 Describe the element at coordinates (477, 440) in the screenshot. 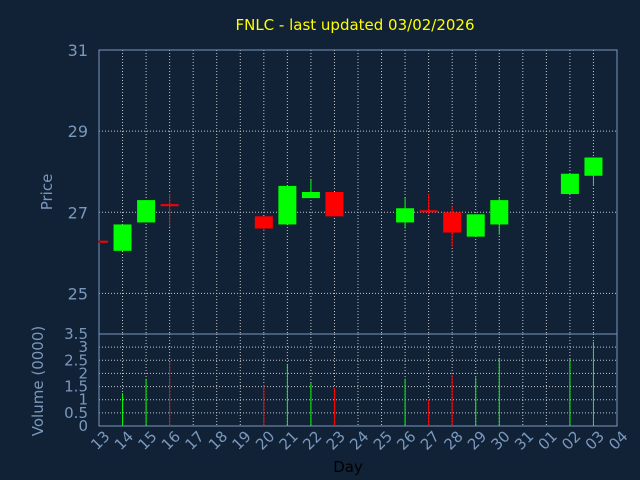

I see `day-tick-label: 29` at that location.